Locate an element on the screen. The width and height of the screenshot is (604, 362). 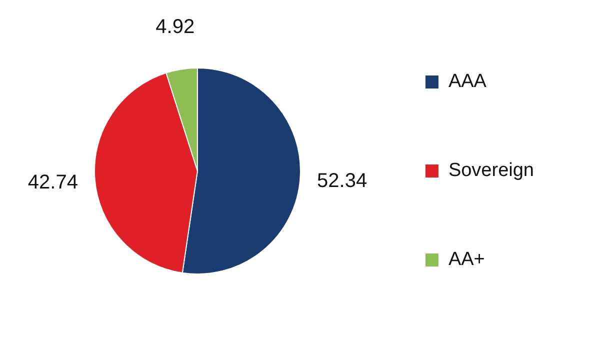
legend-label: AAA is located at coordinates (467, 81).